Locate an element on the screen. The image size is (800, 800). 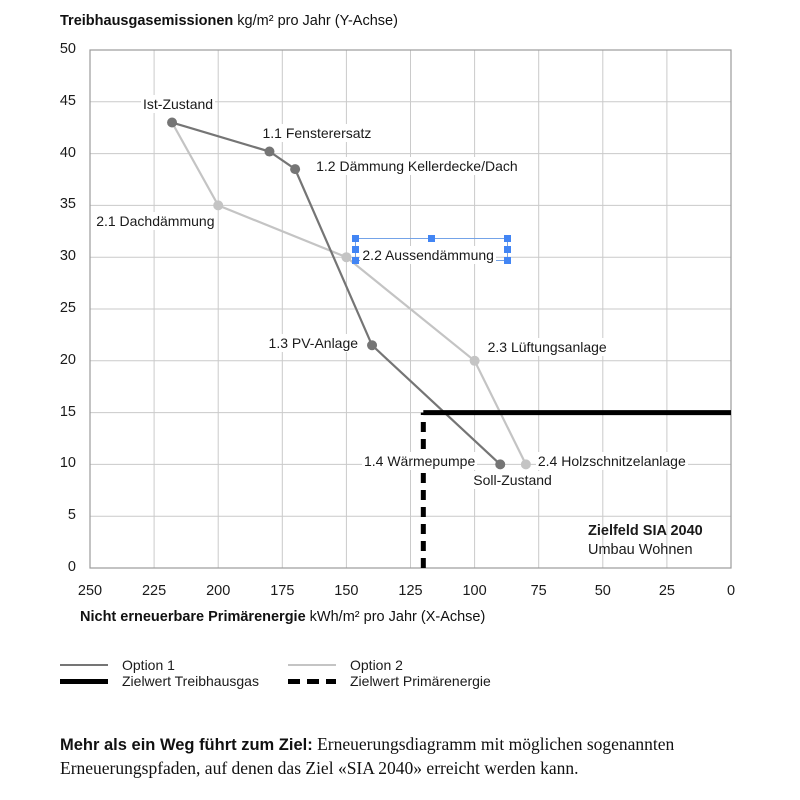
legend-item: Zielwert Primärenergie is located at coordinates (389, 681).